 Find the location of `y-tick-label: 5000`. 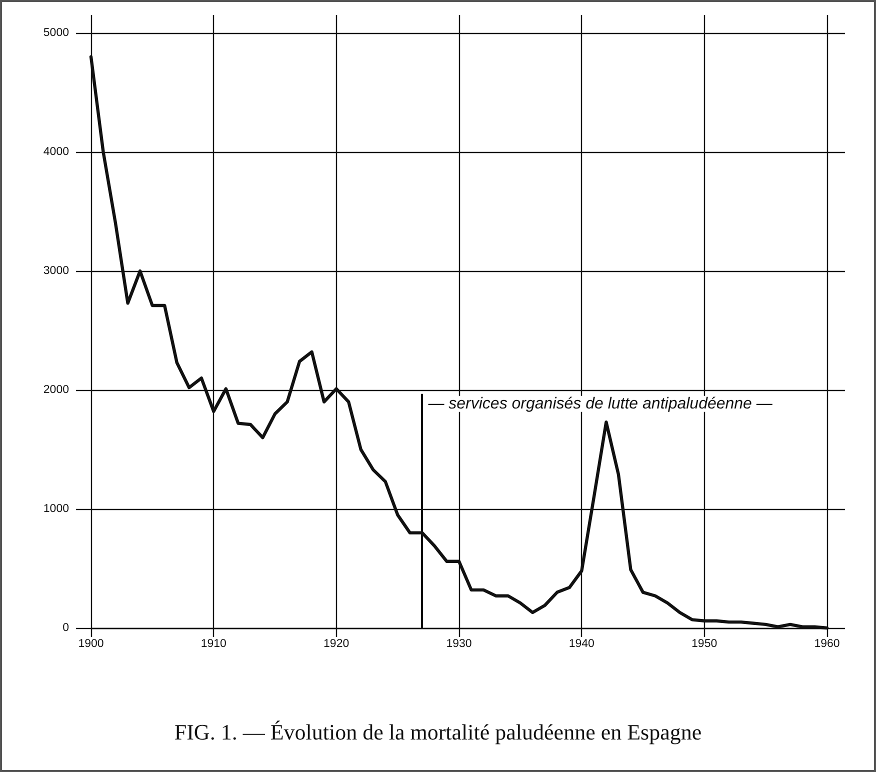

y-tick-label: 5000 is located at coordinates (56, 33).